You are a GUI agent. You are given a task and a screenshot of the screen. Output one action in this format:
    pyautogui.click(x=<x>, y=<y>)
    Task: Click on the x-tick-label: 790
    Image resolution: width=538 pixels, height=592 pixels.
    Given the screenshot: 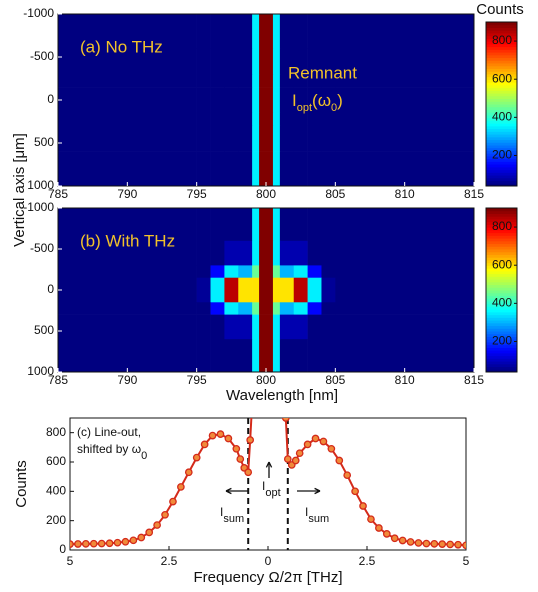 What is the action you would take?
    pyautogui.click(x=127, y=380)
    